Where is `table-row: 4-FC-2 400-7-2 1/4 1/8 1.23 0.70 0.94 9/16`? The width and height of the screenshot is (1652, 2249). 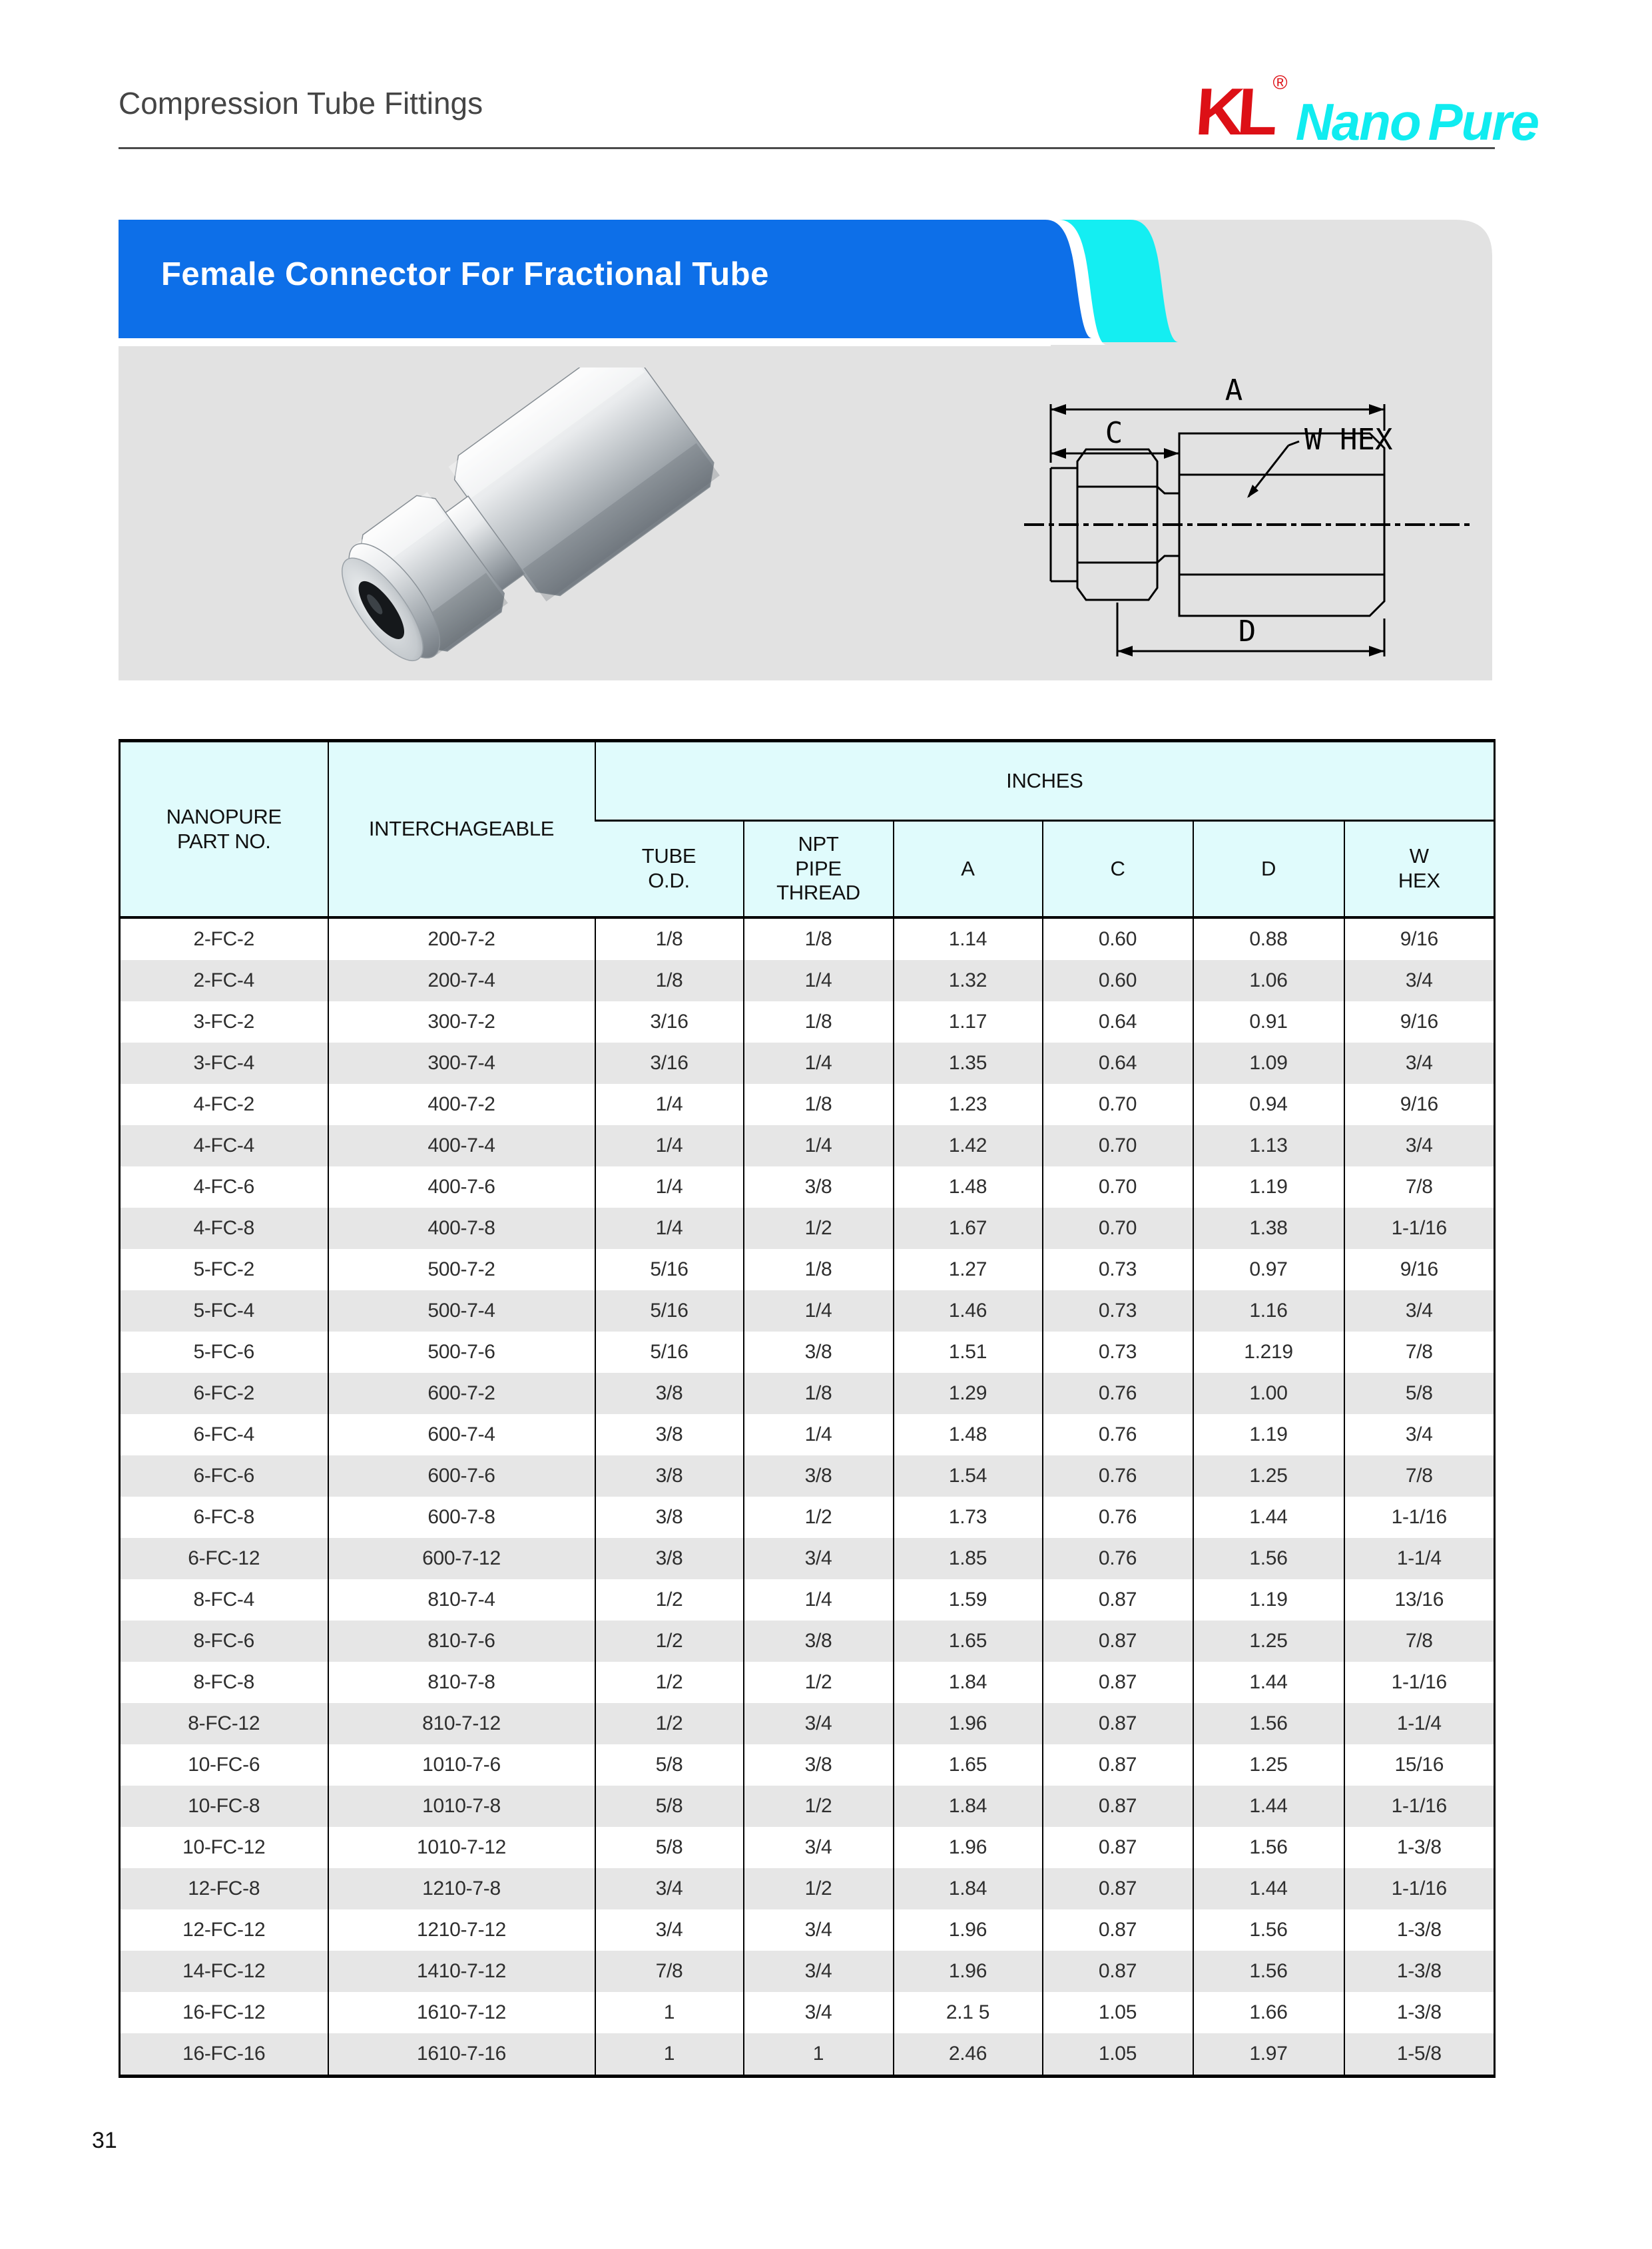 table-row: 4-FC-2 400-7-2 1/4 1/8 1.23 0.70 0.94 9/16 is located at coordinates (807, 1104).